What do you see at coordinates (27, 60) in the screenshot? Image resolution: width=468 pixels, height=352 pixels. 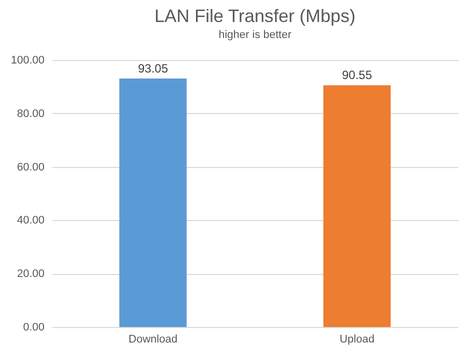 I see `y-tick-label: 100.00` at bounding box center [27, 60].